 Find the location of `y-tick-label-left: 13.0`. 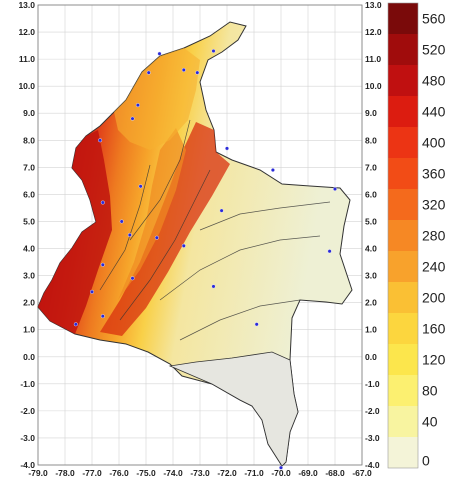

y-tick-label-left: 13.0 is located at coordinates (26, 5).